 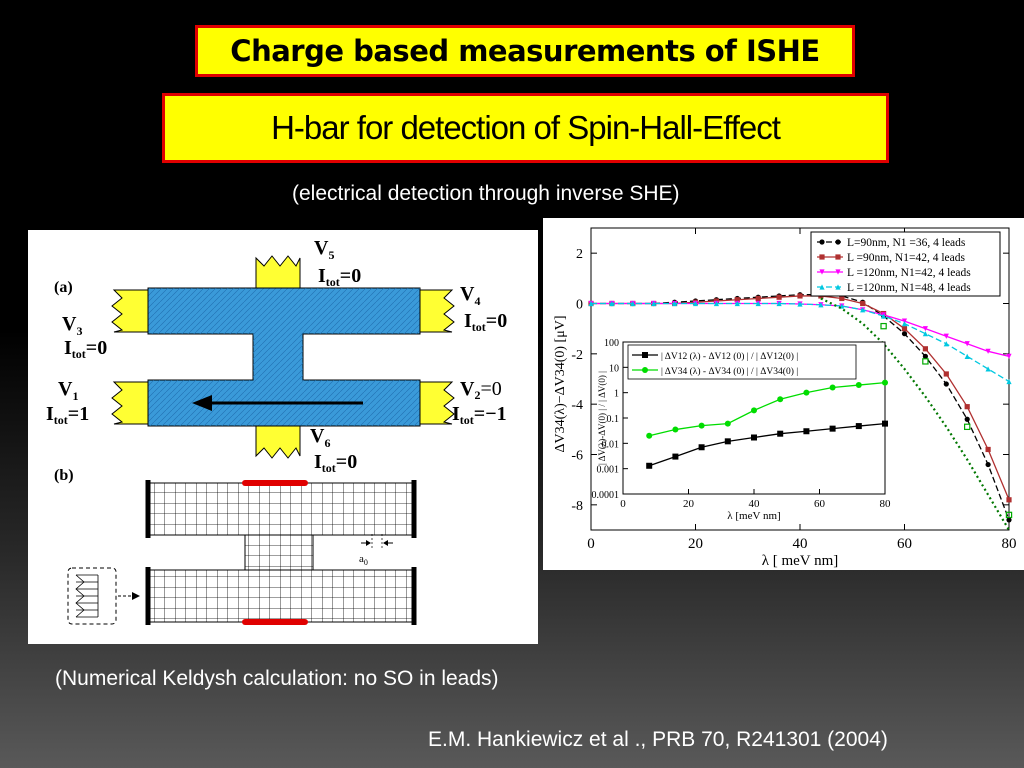 I want to click on main-y-tick-label: 0, so click(x=579, y=305).